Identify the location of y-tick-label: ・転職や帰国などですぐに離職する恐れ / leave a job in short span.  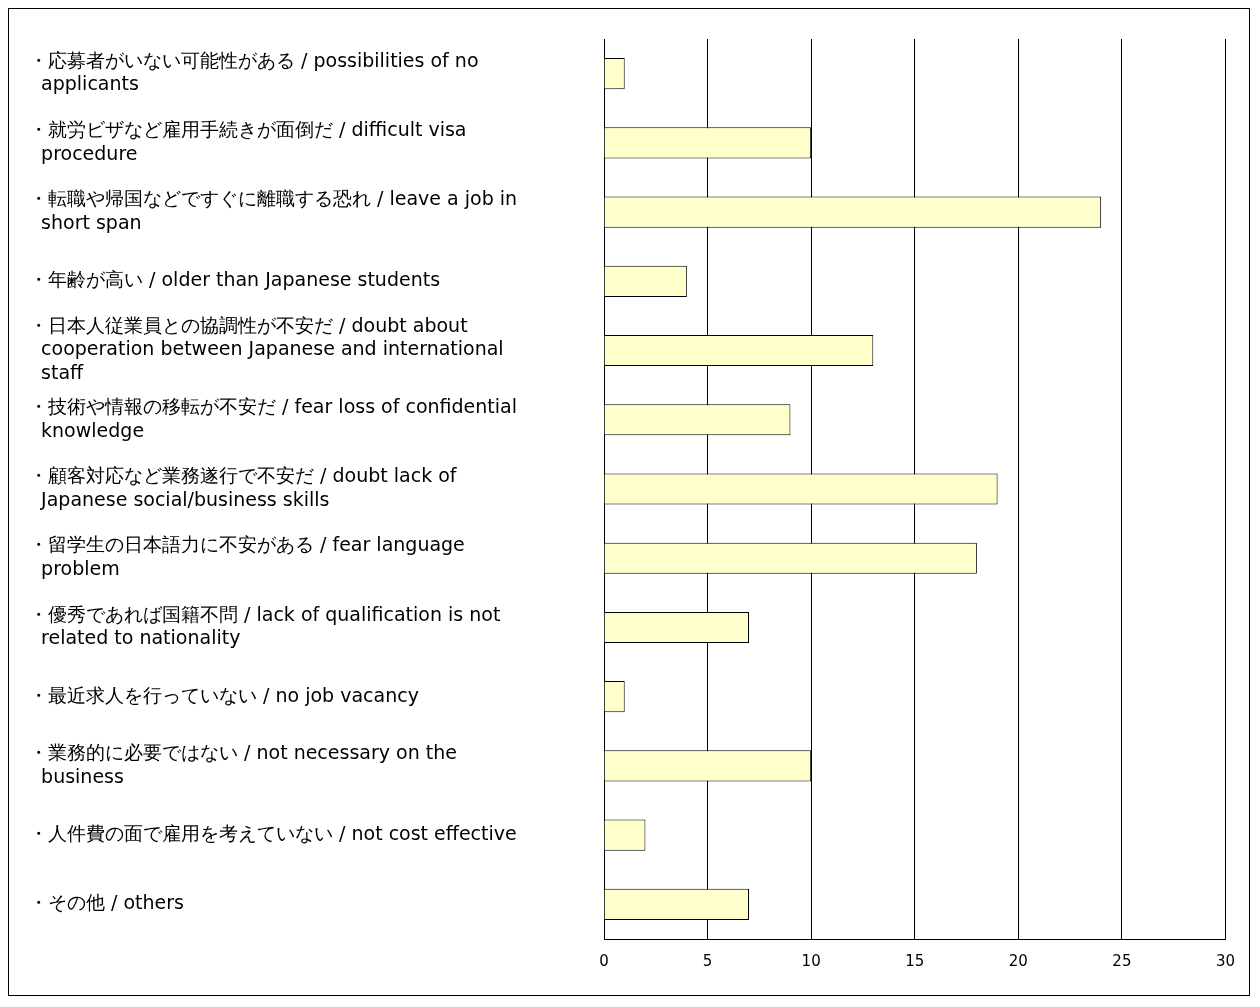
(273, 210).